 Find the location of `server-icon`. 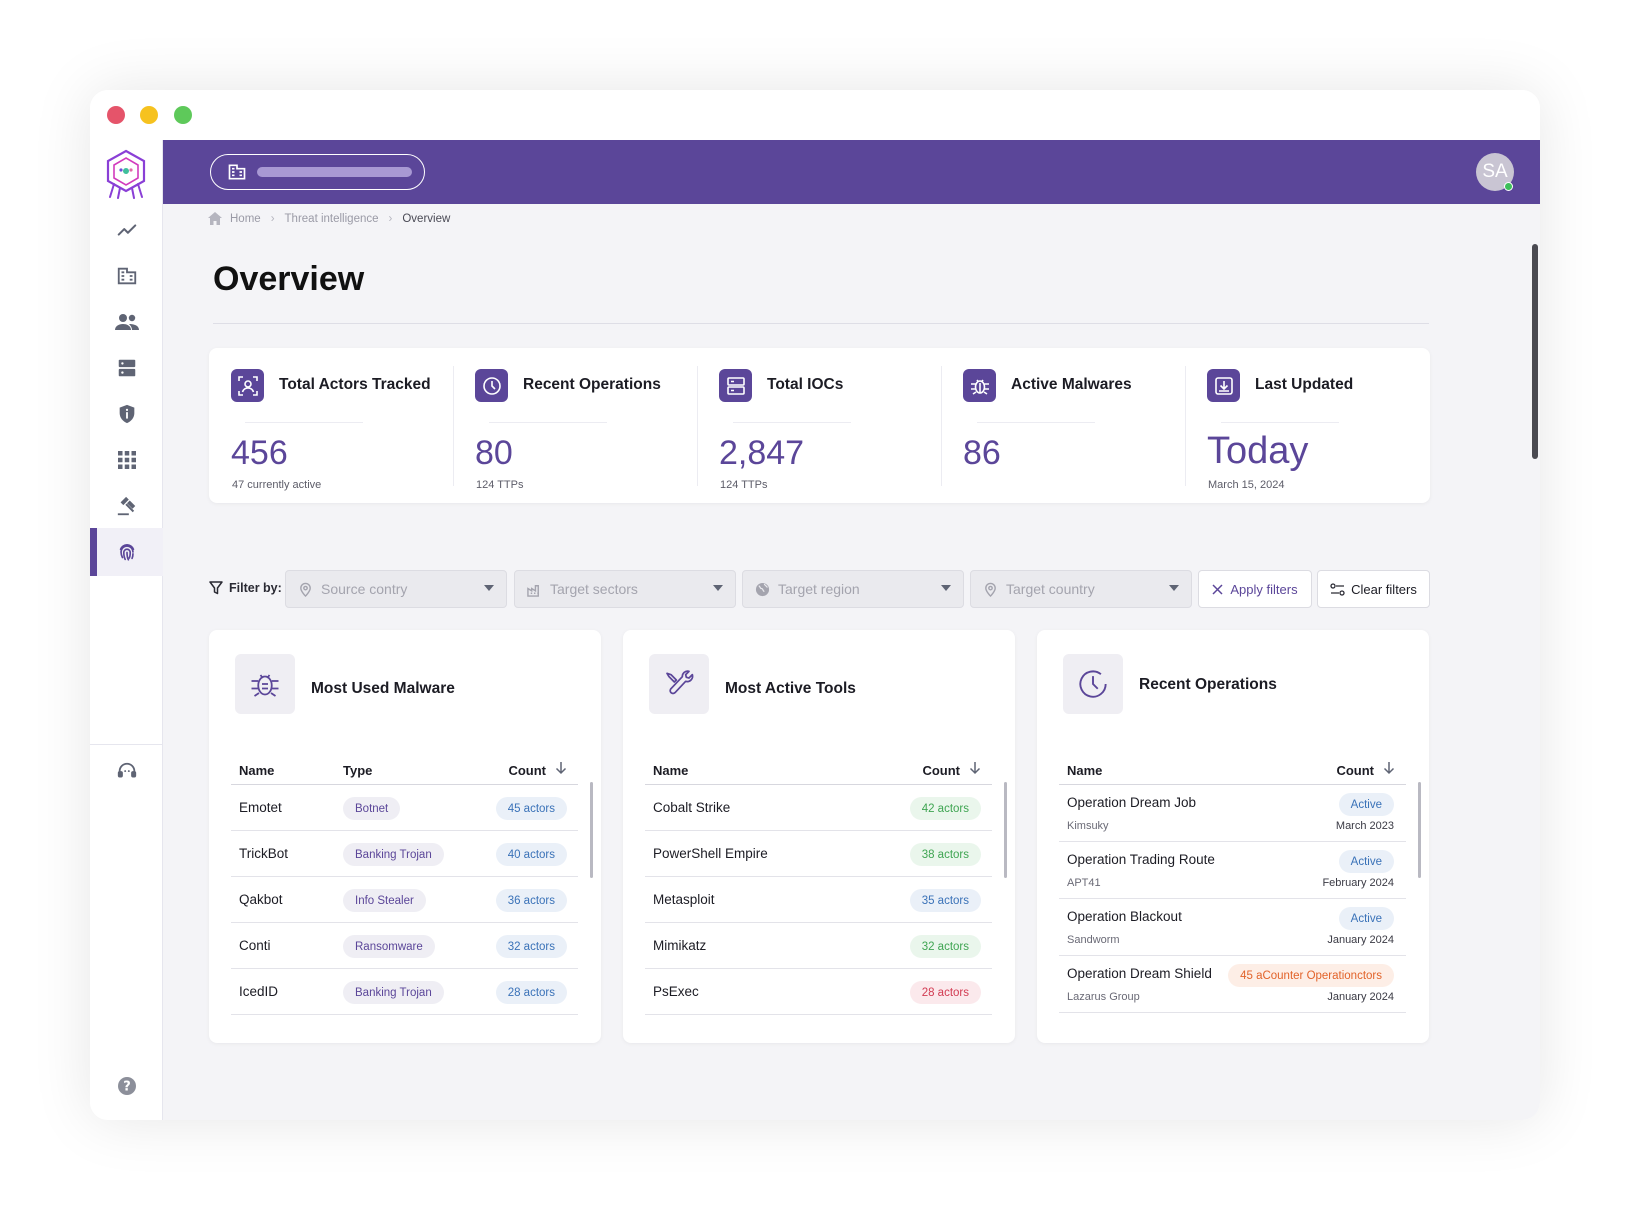

server-icon is located at coordinates (735, 385).